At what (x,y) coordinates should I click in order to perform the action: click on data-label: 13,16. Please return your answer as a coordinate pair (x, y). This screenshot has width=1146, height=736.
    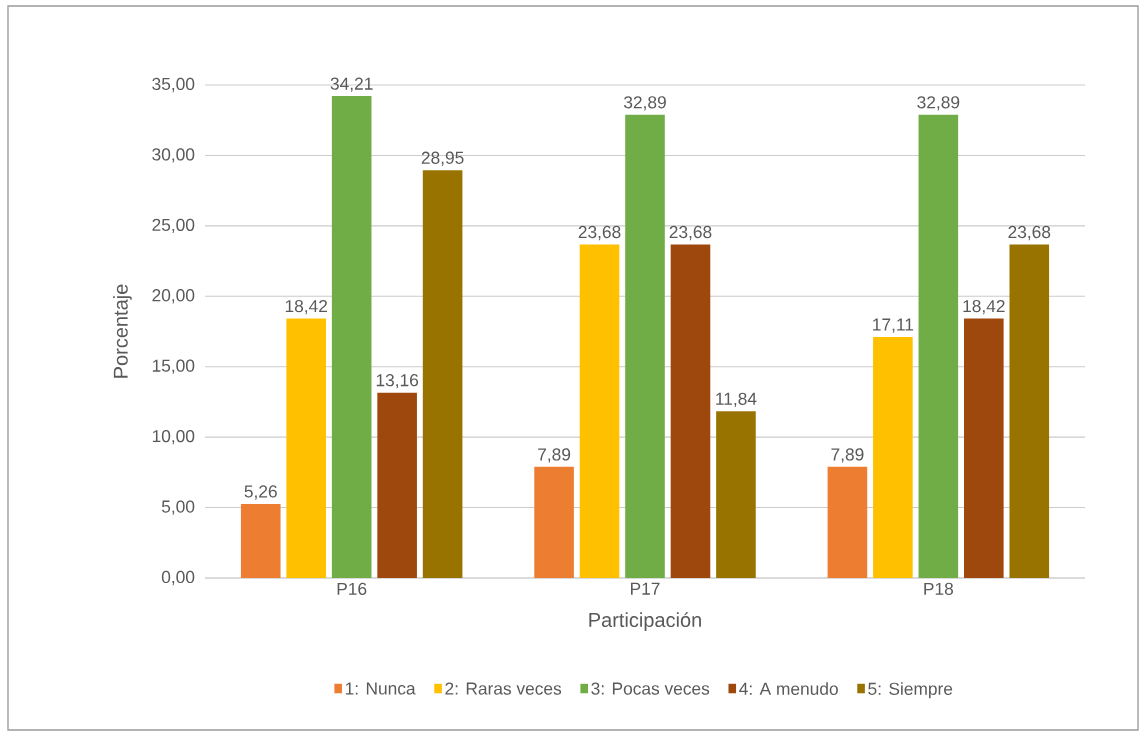
    Looking at the image, I should click on (397, 381).